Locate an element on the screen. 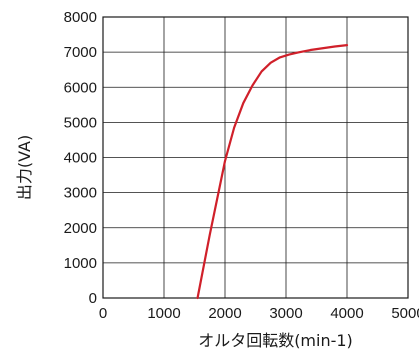  y-tick-label-3000: 3000 is located at coordinates (80, 193).